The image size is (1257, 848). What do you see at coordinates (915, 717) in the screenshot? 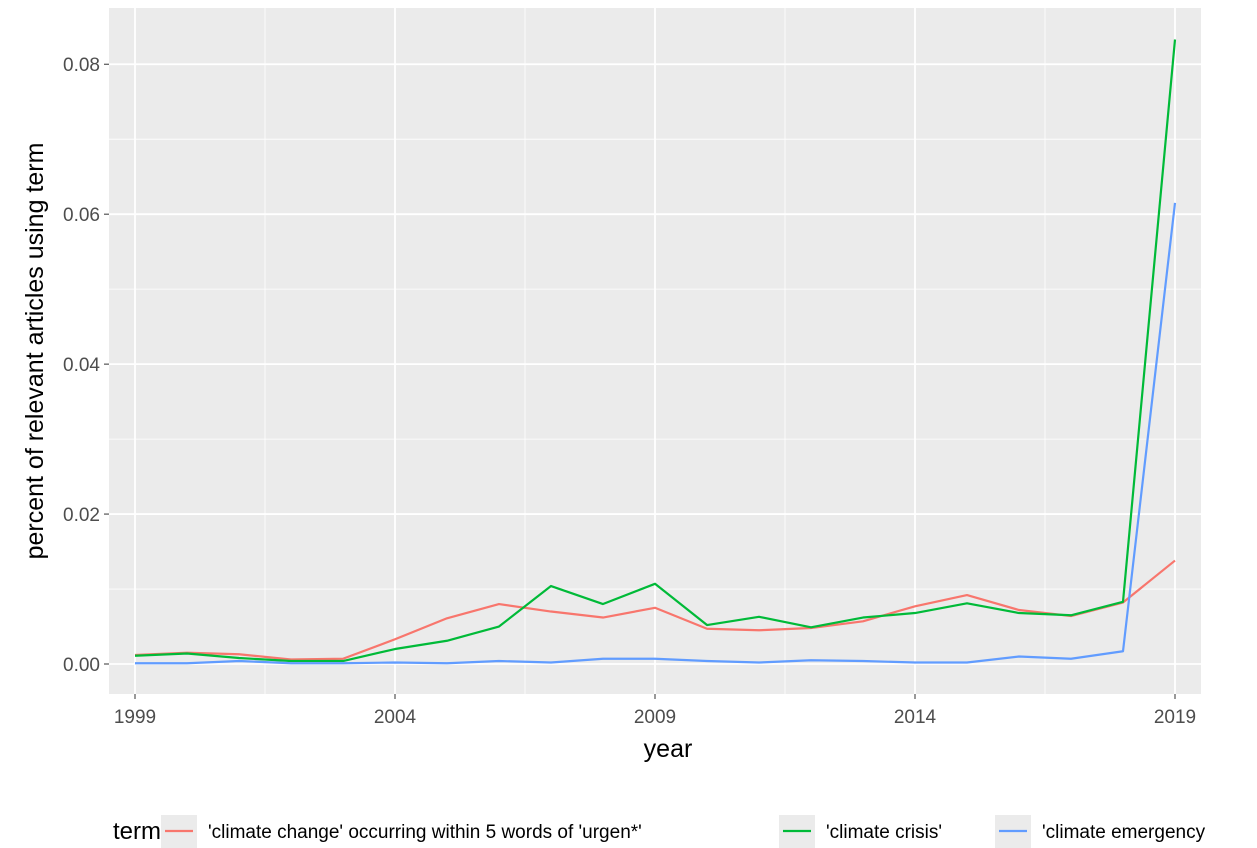
I see `x-tick-label: 2014` at bounding box center [915, 717].